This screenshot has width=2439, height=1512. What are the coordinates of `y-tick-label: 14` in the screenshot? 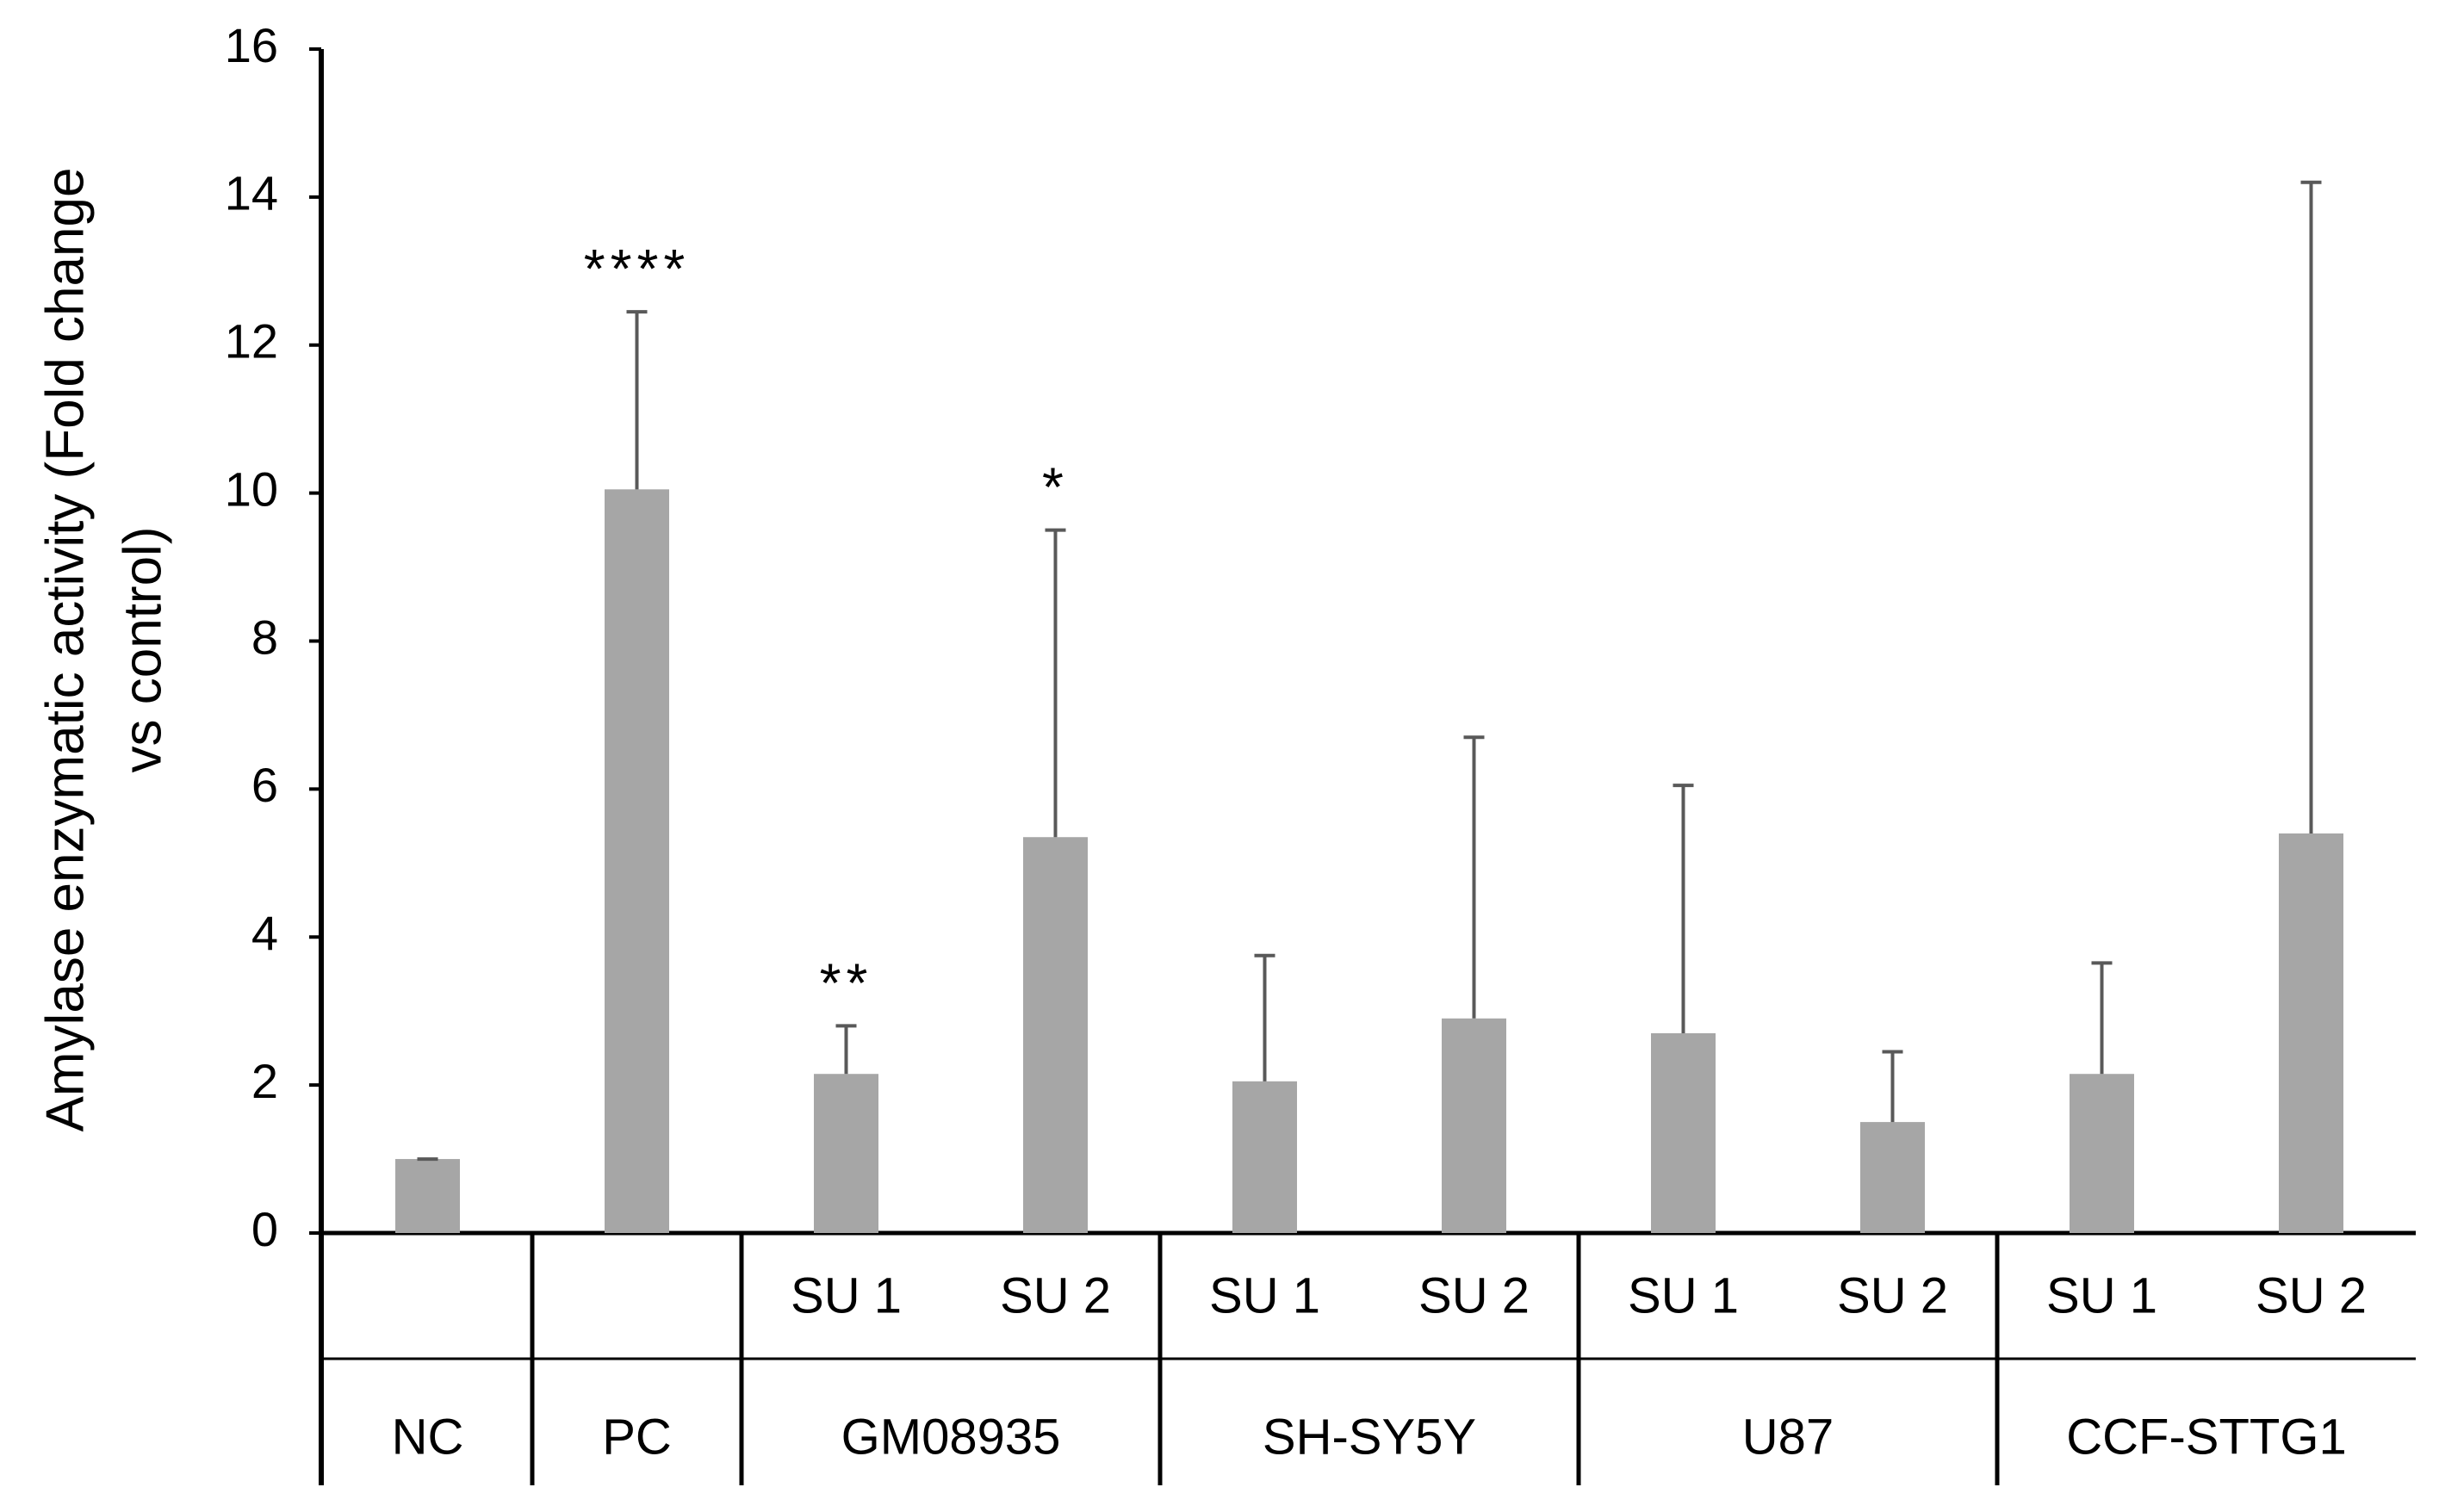 It's located at (251, 193).